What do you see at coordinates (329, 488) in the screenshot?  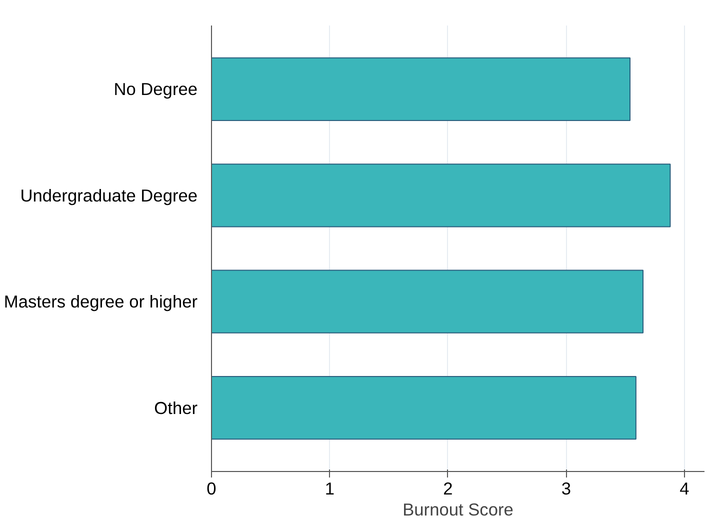 I see `x-tick-label: 1` at bounding box center [329, 488].